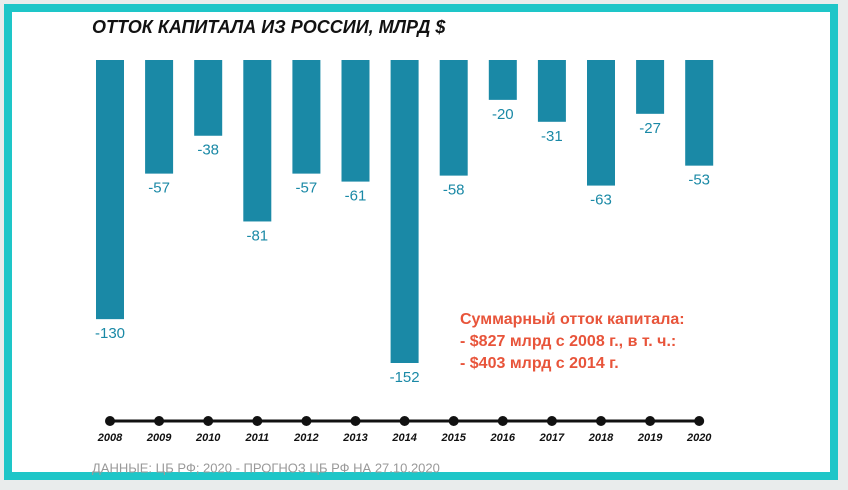 This screenshot has height=490, width=848. What do you see at coordinates (699, 438) in the screenshot?
I see `x-tick-label: 2020` at bounding box center [699, 438].